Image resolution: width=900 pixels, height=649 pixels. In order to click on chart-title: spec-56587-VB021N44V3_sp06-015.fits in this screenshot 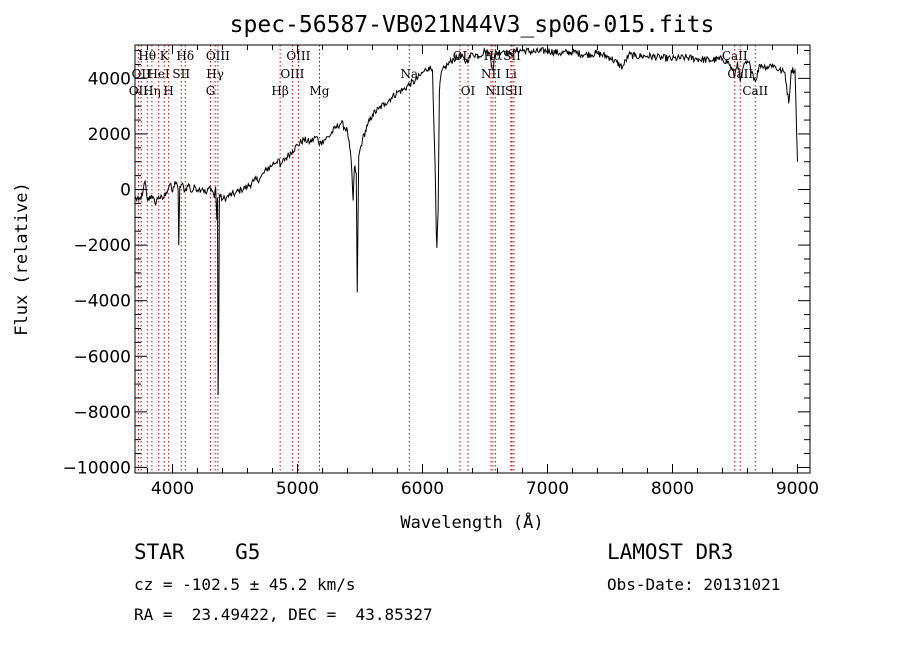, I will do `click(472, 25)`.